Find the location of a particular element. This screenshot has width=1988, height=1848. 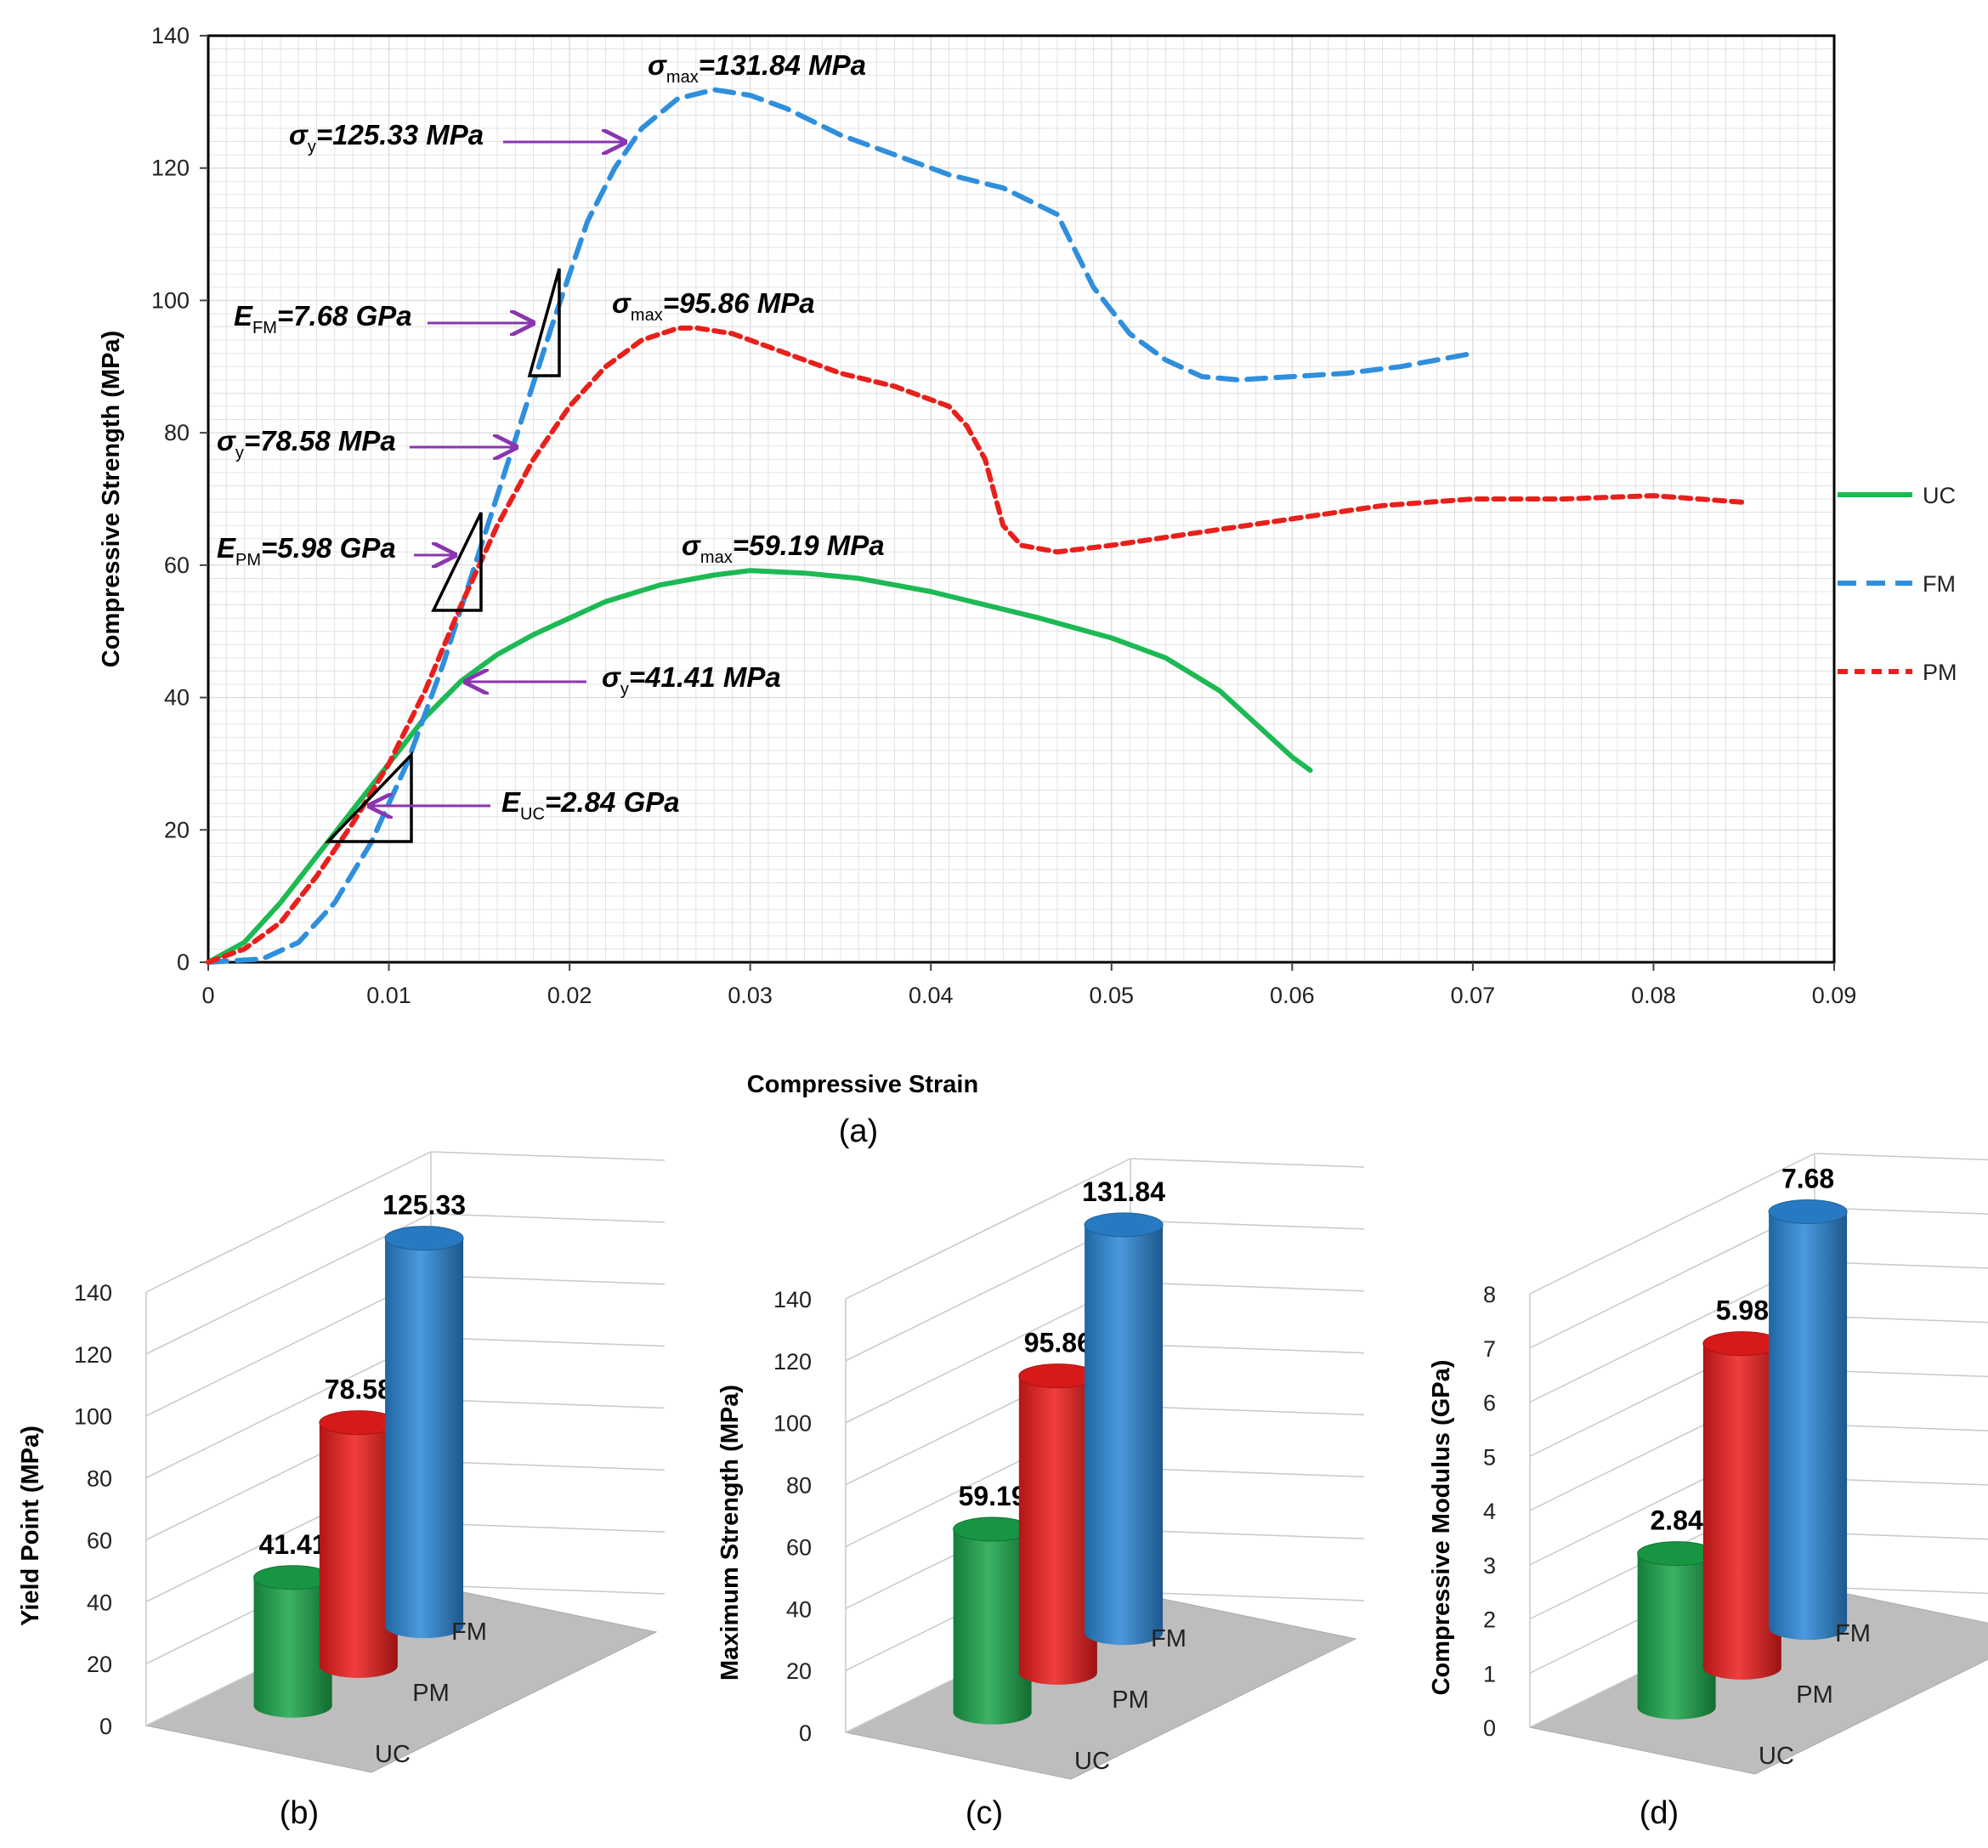

y-tick-label: 100 is located at coordinates (93, 1417).